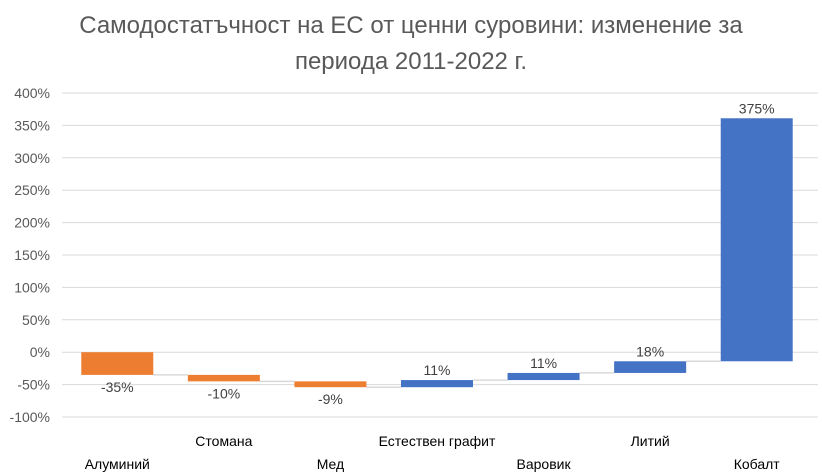 The height and width of the screenshot is (475, 822). I want to click on y-tick-label: 0%, so click(40, 352).